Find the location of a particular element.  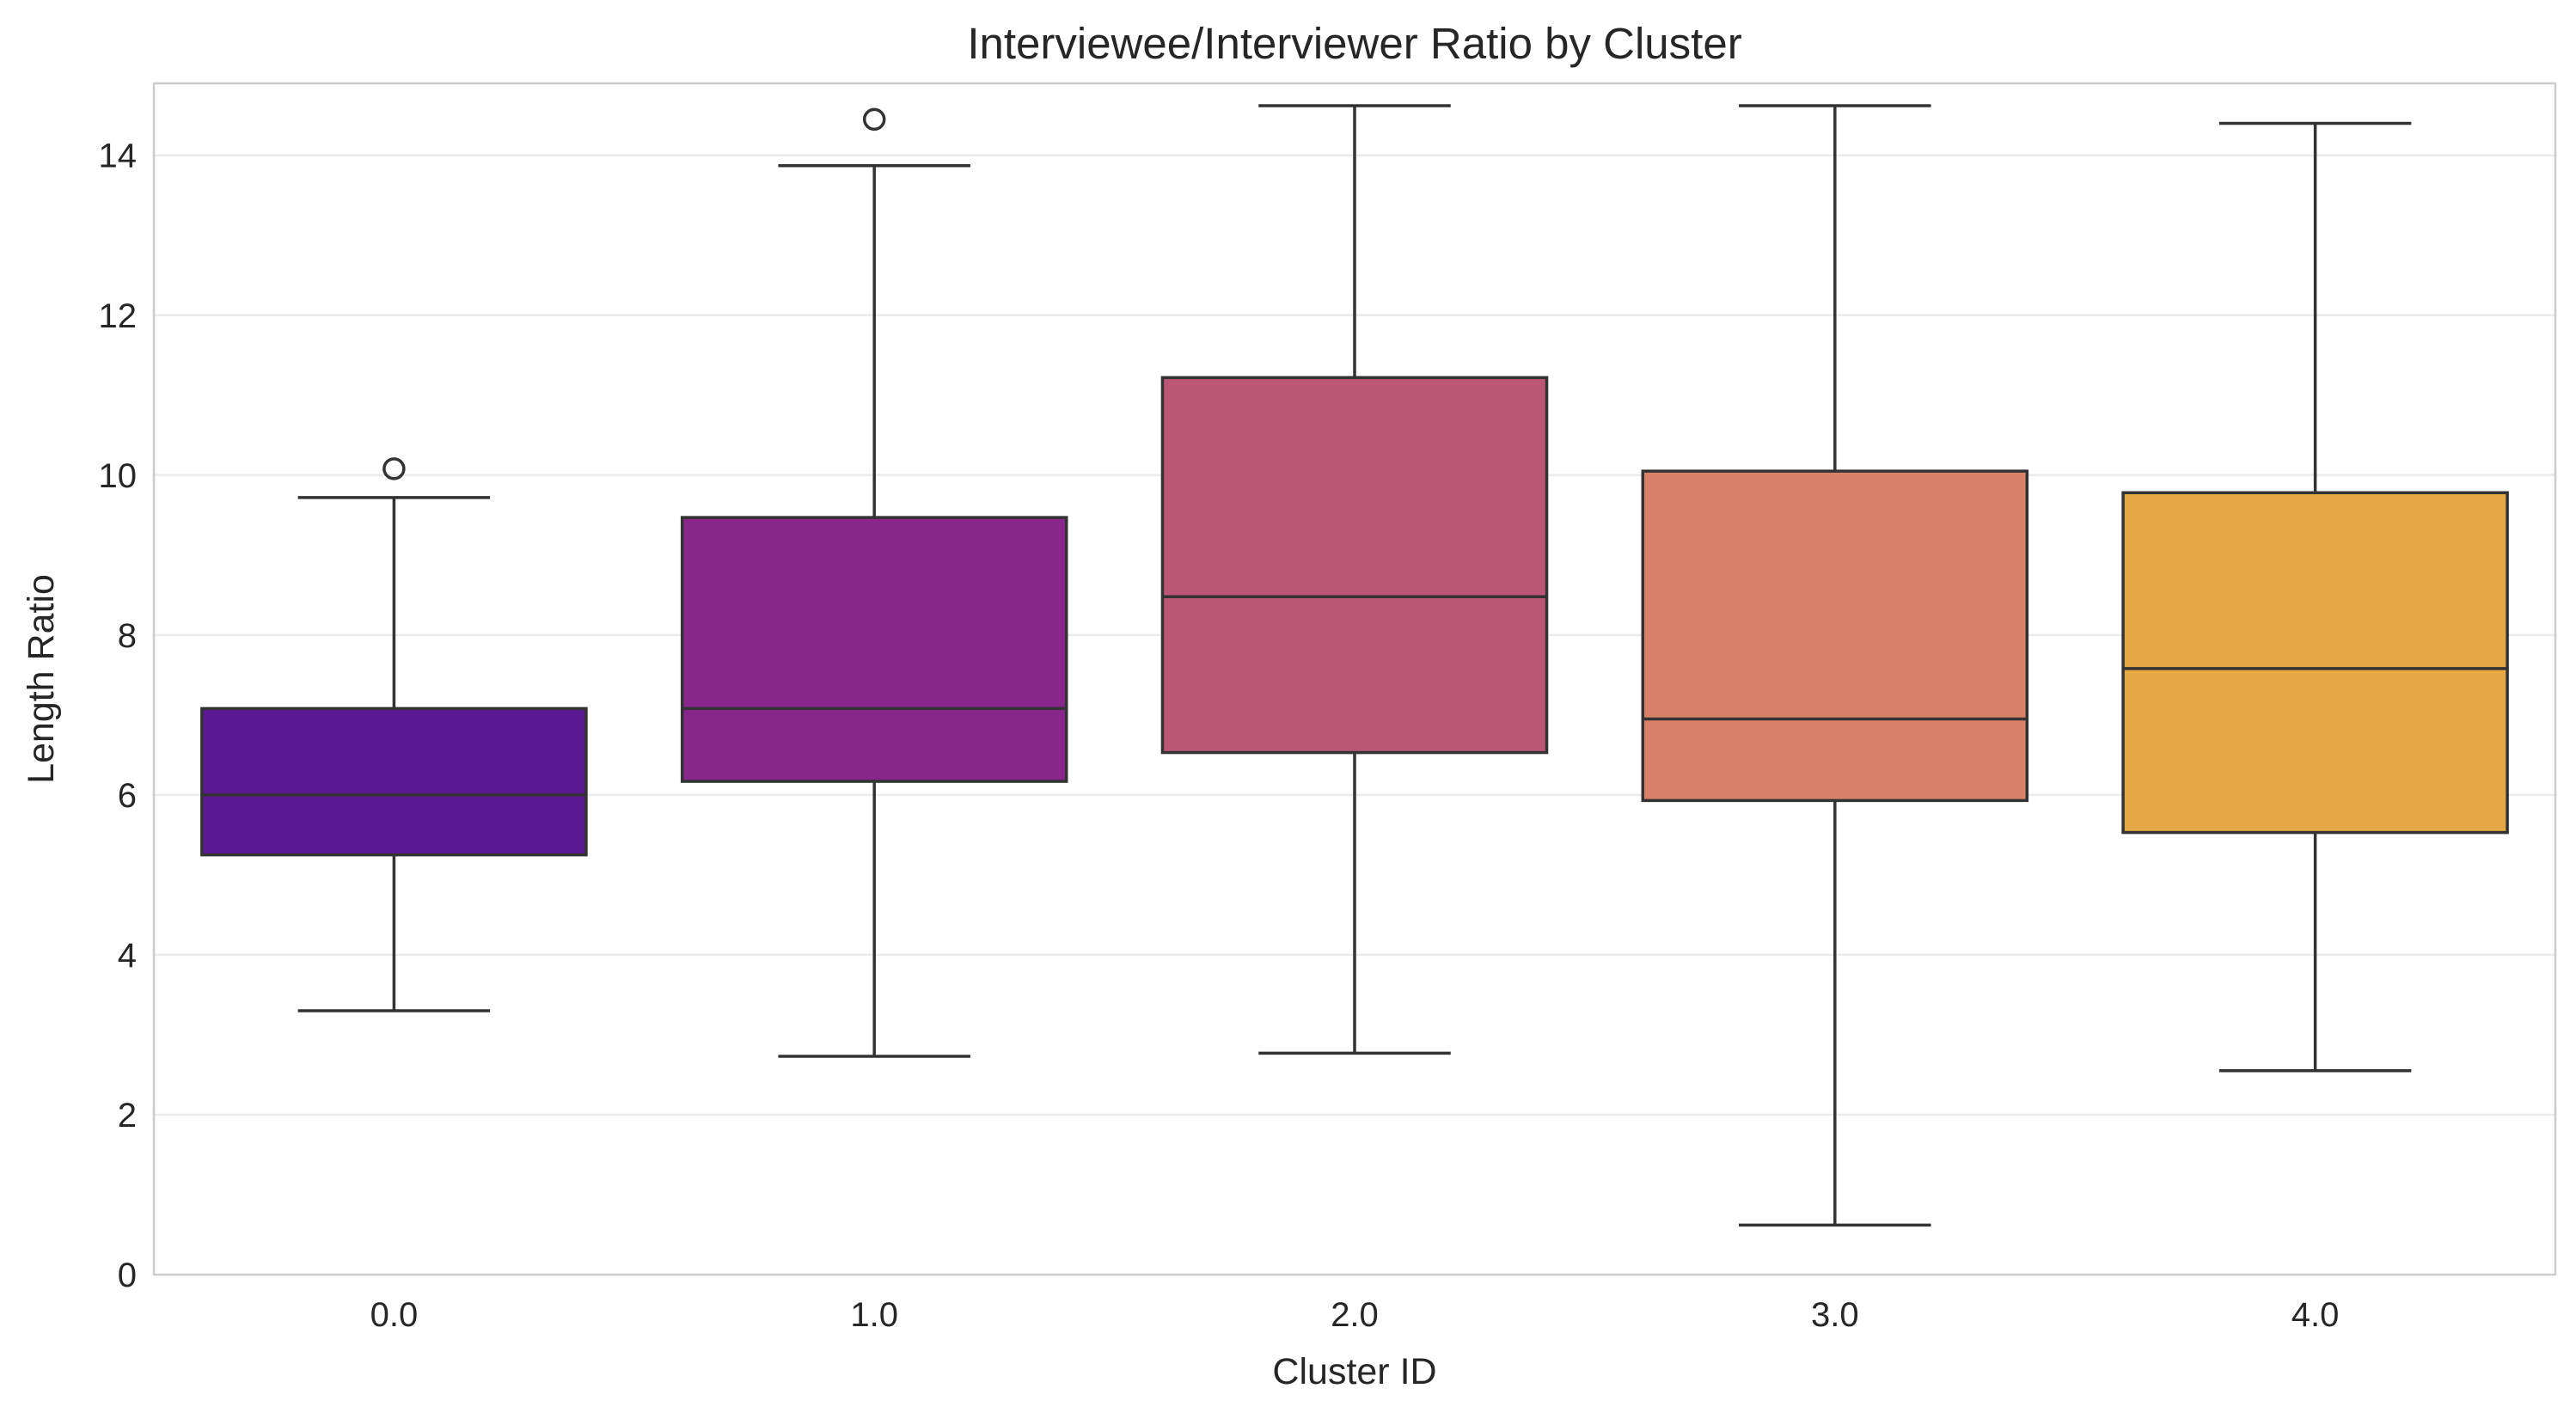

y-tick-label: 8 is located at coordinates (127, 636).